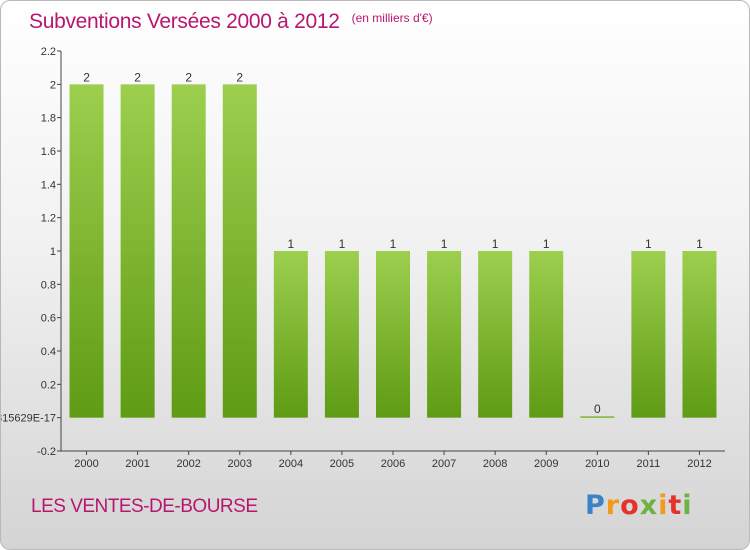  I want to click on bar-value-label: 0, so click(597, 409).